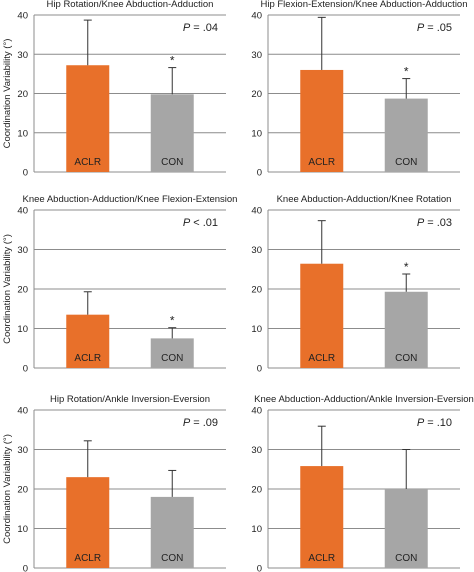 The height and width of the screenshot is (572, 474). I want to click on p-value-label: P = .04, so click(200, 28).